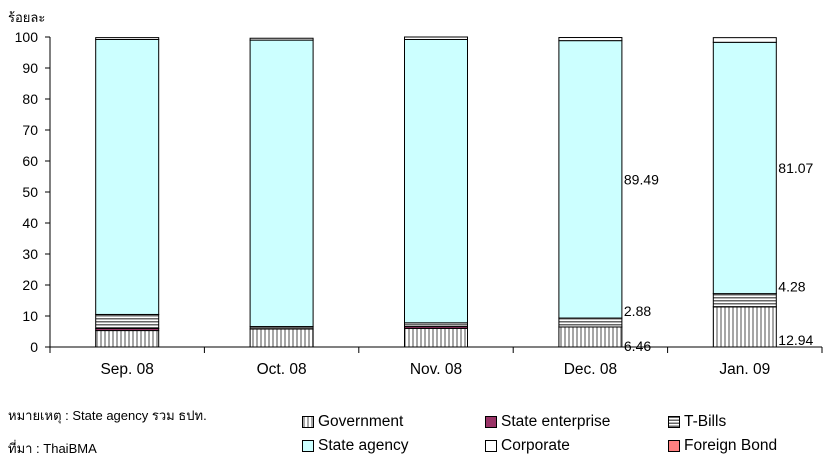 The image size is (825, 459). What do you see at coordinates (107, 415) in the screenshot?
I see `remark-note: หมายเหตุ : State agency รวม ธปท.` at bounding box center [107, 415].